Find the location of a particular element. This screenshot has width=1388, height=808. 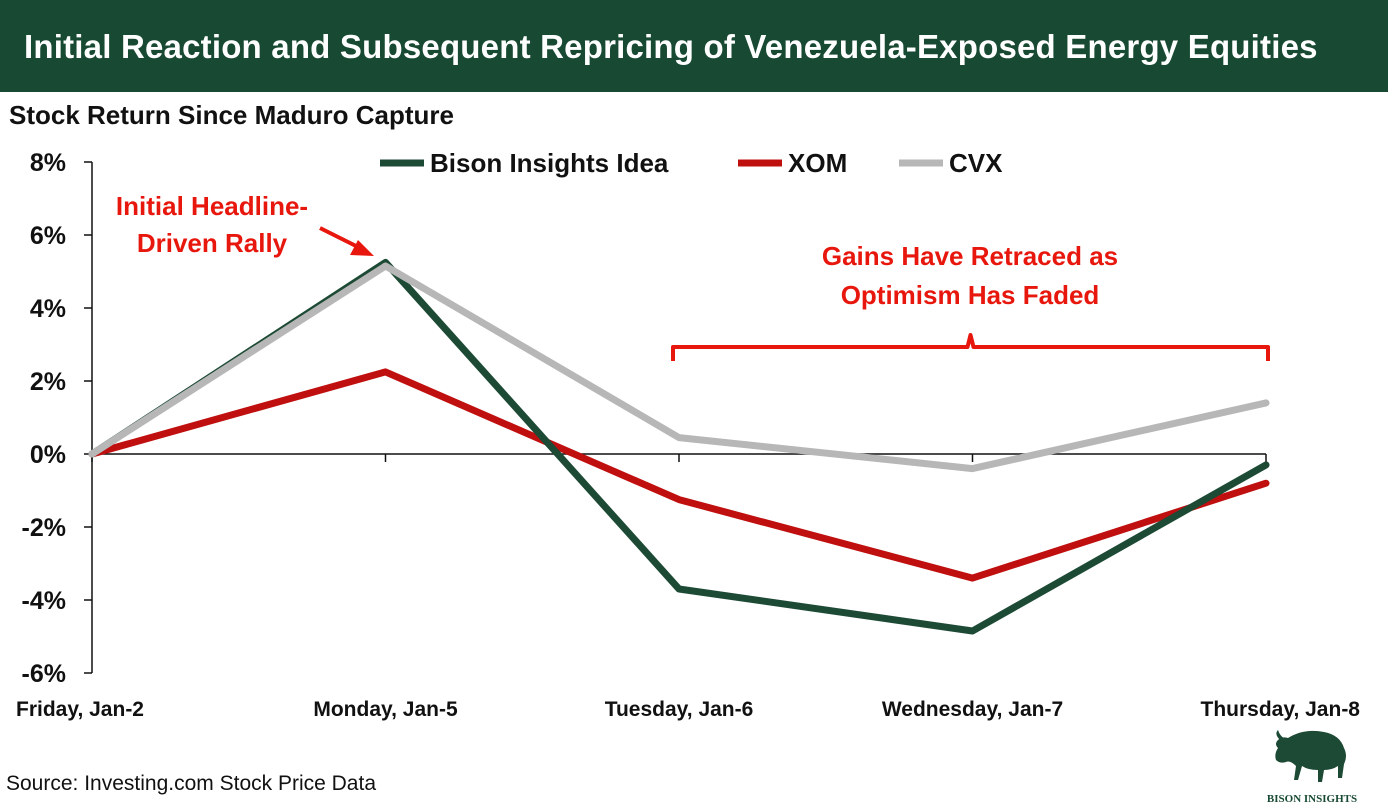

legend-label: CVX is located at coordinates (976, 163).